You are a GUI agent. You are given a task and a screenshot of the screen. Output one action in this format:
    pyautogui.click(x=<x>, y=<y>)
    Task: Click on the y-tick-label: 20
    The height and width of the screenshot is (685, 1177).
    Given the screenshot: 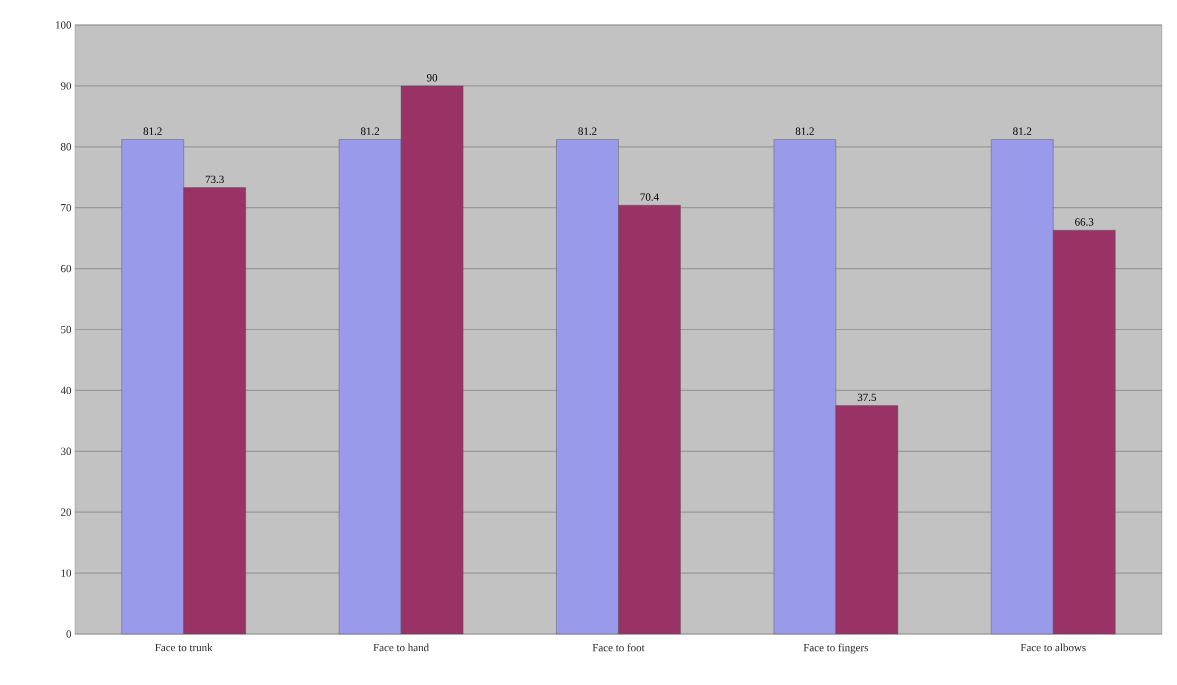 What is the action you would take?
    pyautogui.click(x=66, y=512)
    